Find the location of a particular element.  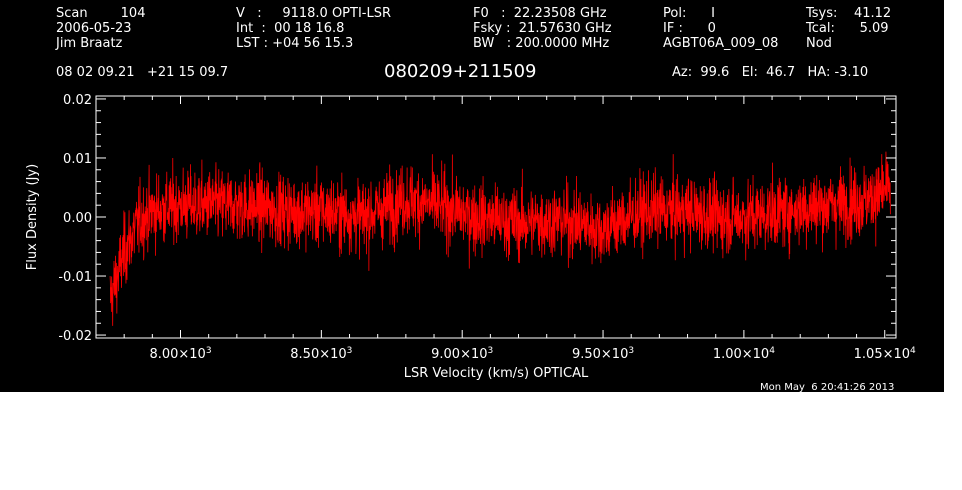

x-tick-label: 9.00×103 is located at coordinates (462, 354).